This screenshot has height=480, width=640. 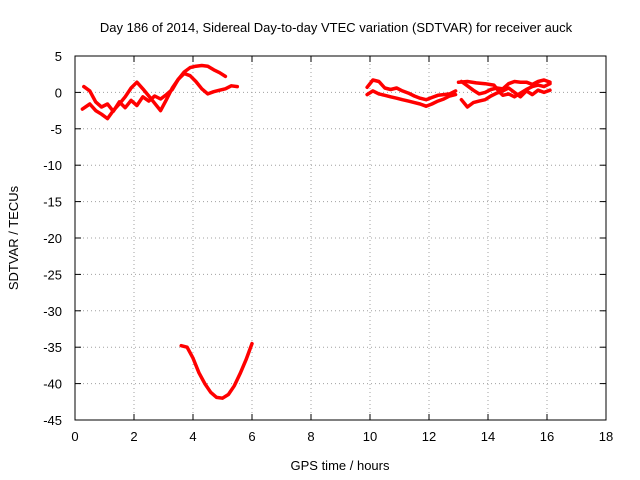 I want to click on y-tick-label-8: -35, so click(x=52, y=347).